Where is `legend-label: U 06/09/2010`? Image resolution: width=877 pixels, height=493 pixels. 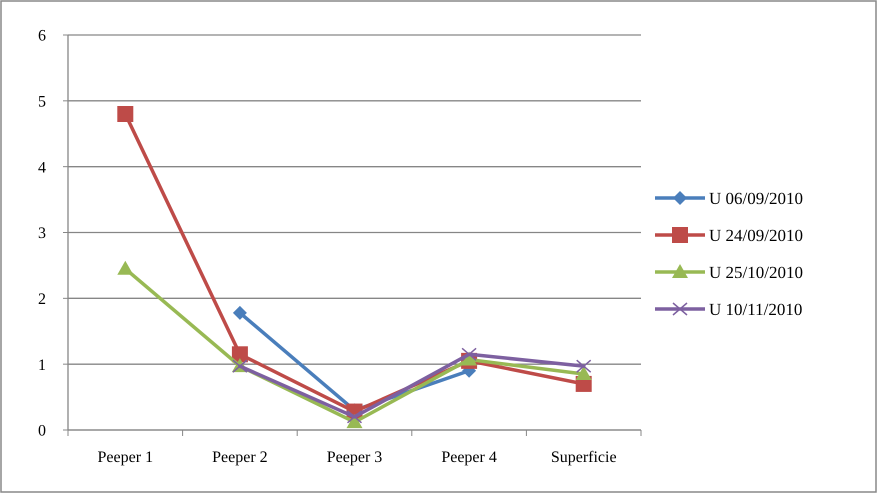 legend-label: U 06/09/2010 is located at coordinates (756, 198).